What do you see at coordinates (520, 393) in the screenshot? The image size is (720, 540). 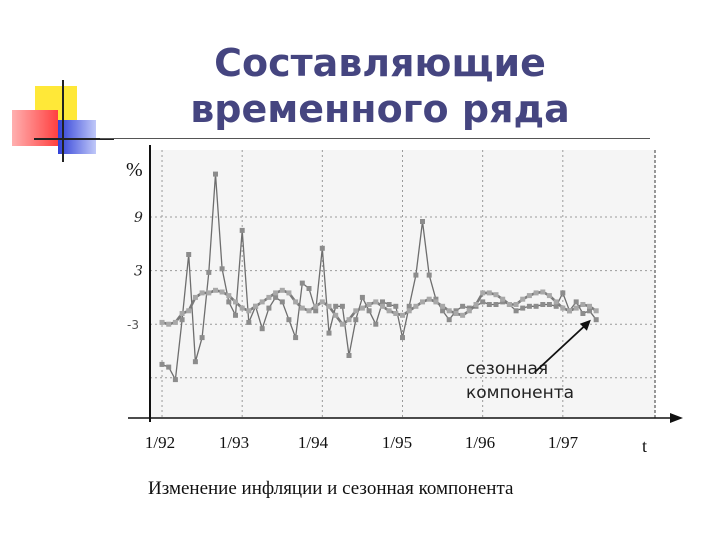 I see `annotation-text-line-2: компонента` at bounding box center [520, 393].